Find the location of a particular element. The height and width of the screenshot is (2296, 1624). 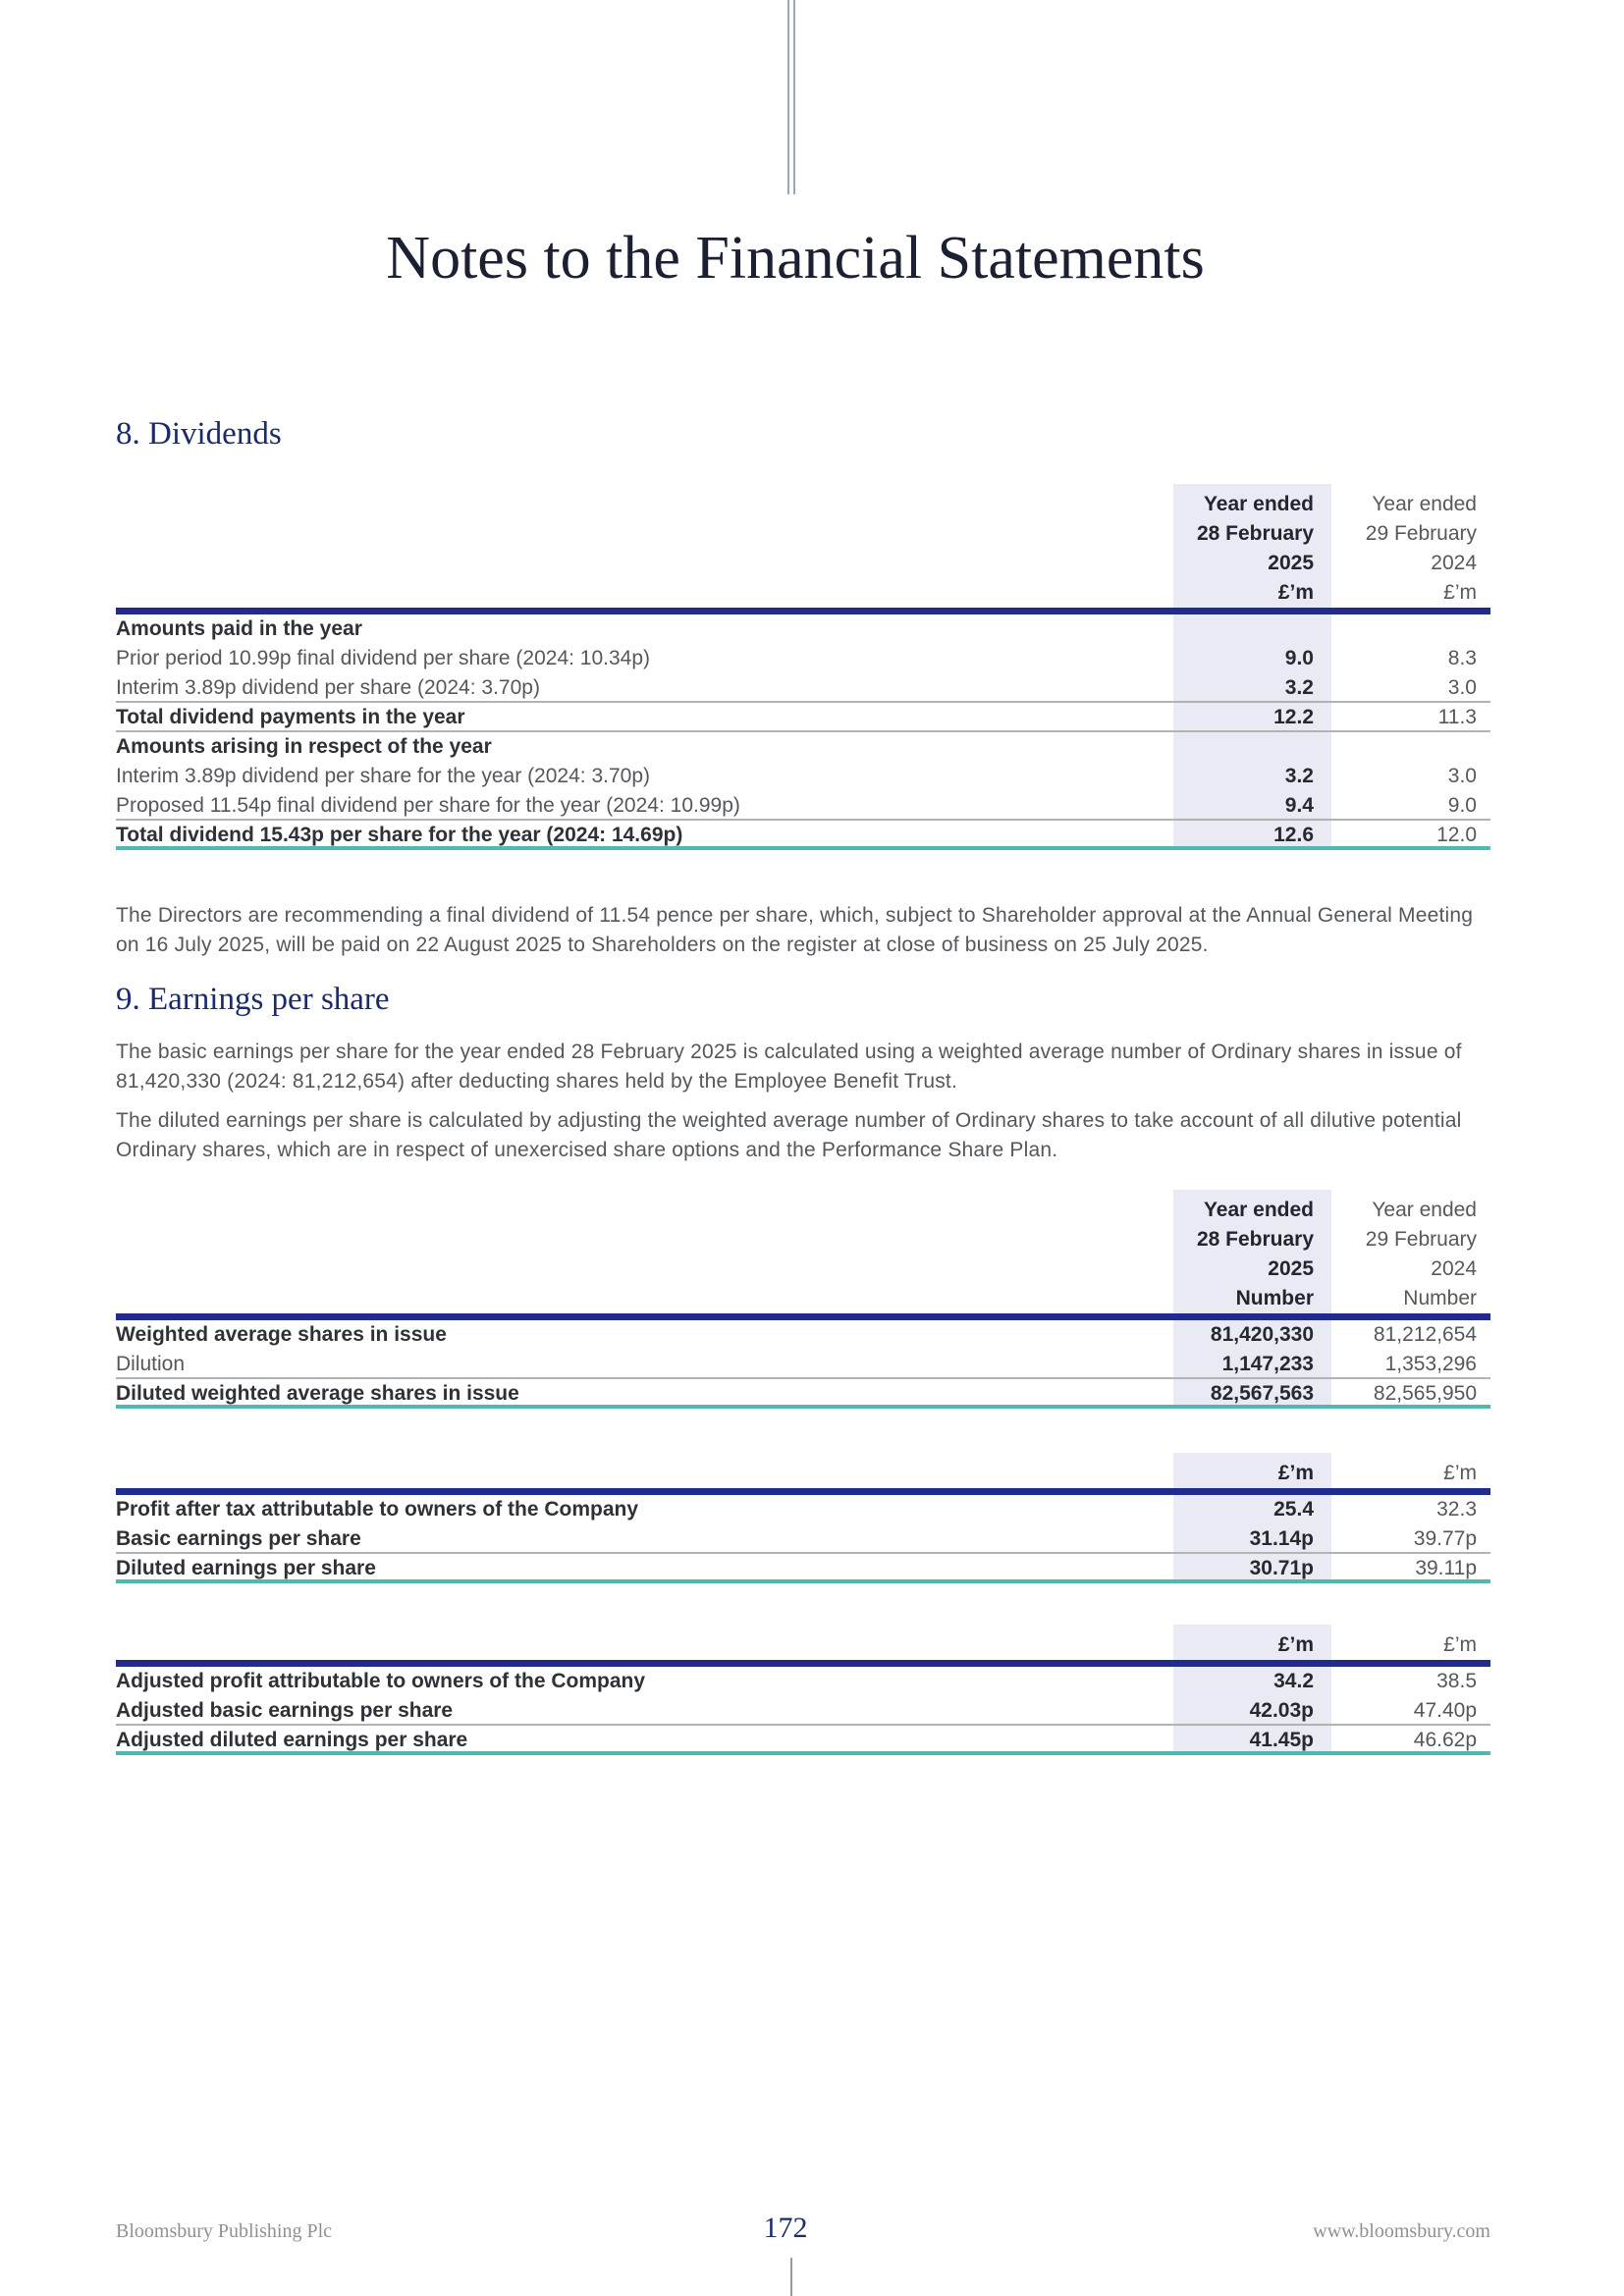

value-prior-year: 9.0 is located at coordinates (1462, 805).